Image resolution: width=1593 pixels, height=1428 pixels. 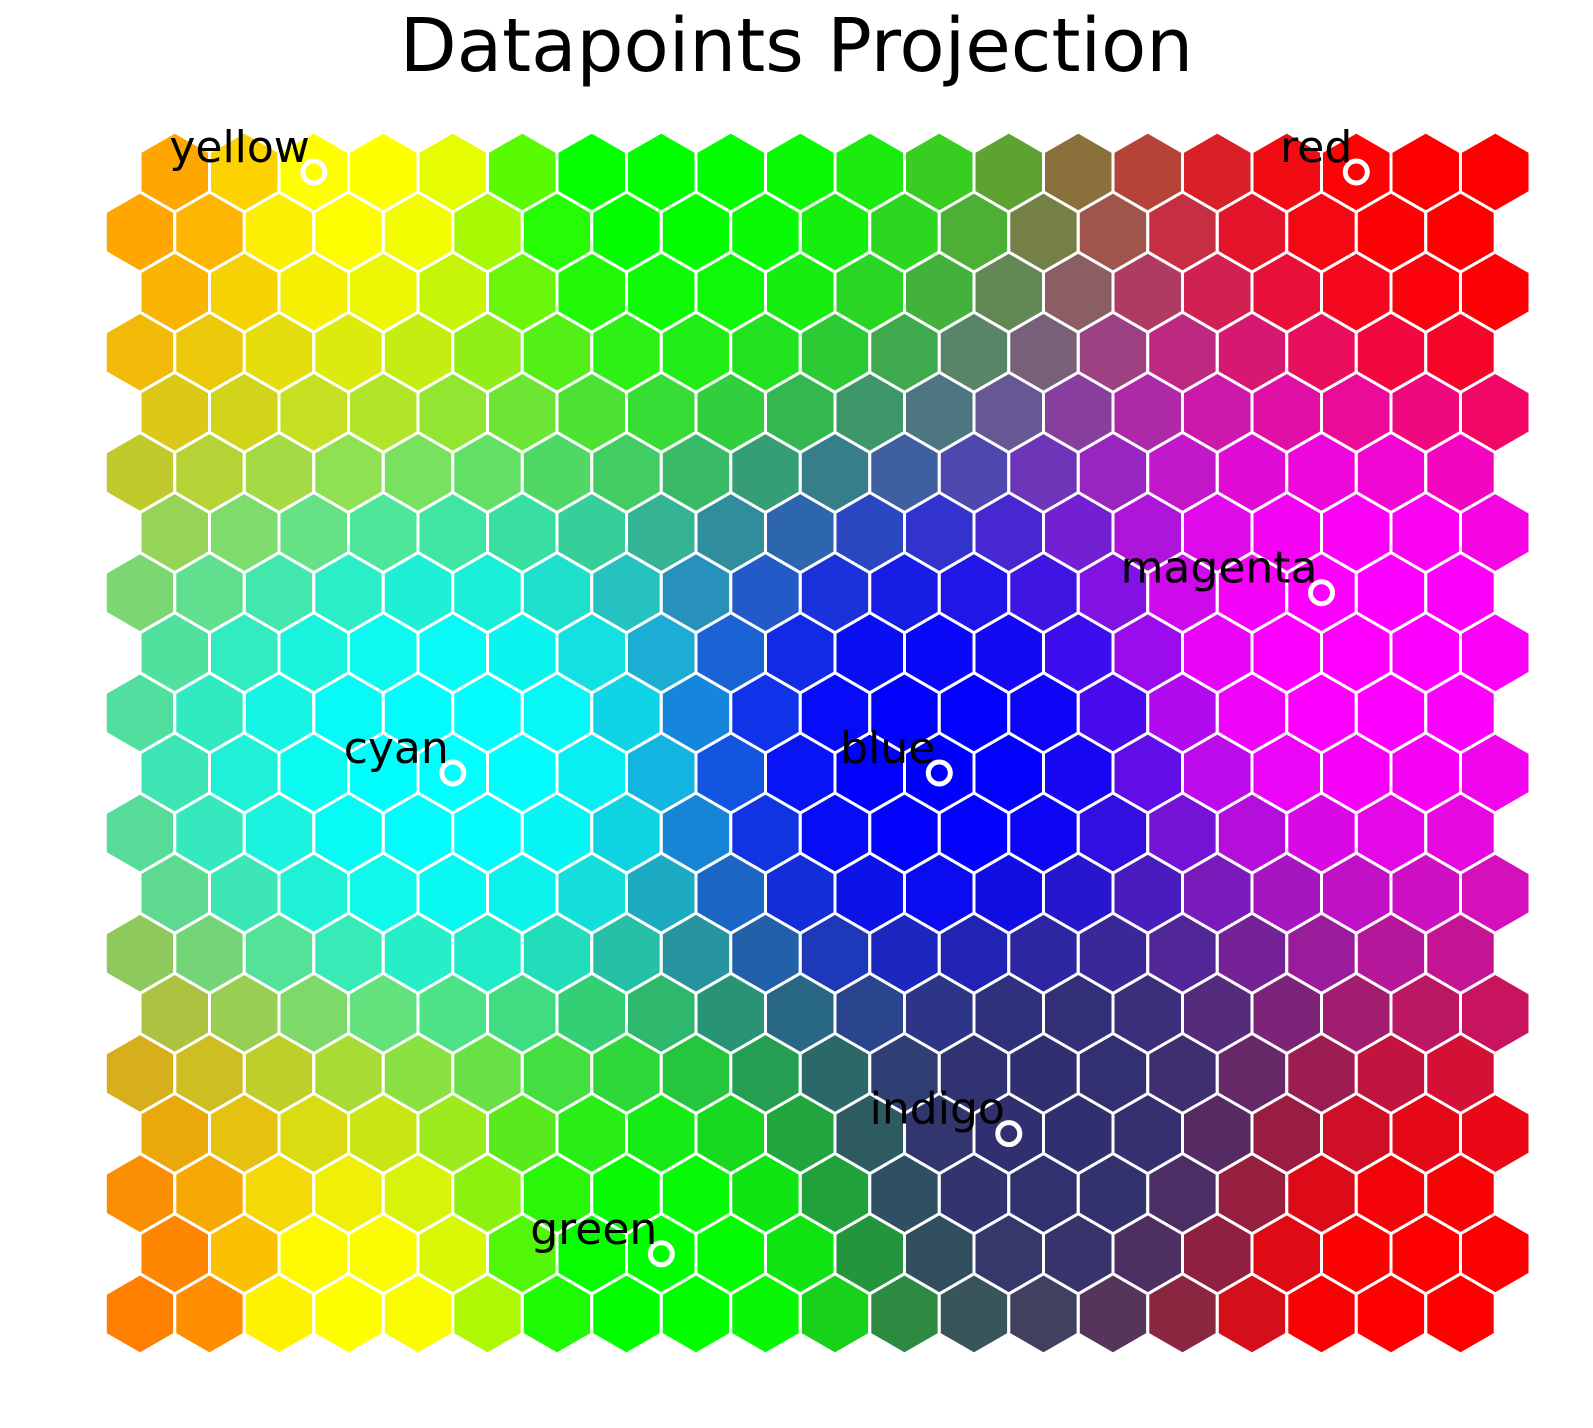 I want to click on chart-title: Datapoints Projection, so click(x=796, y=46).